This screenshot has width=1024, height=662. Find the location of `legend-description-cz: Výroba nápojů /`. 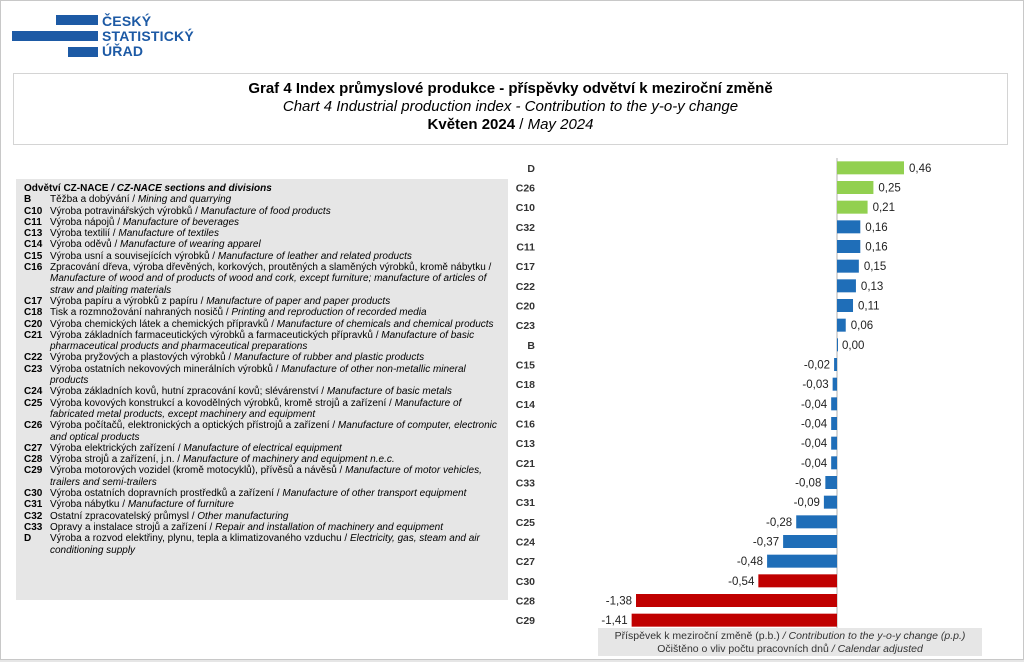

legend-description-cz: Výroba nápojů / is located at coordinates (86, 222).